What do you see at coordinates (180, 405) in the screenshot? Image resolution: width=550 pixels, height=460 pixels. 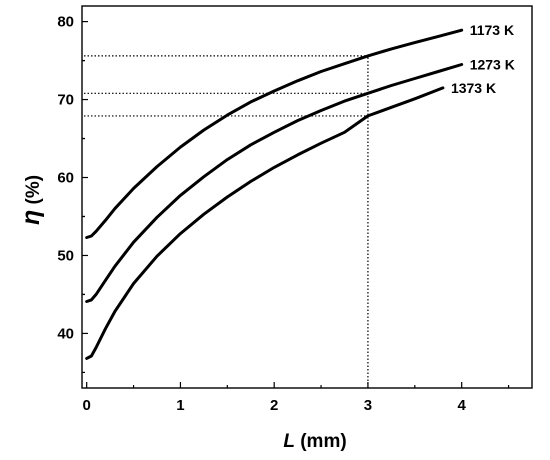 I see `x-tick-label: 1` at bounding box center [180, 405].